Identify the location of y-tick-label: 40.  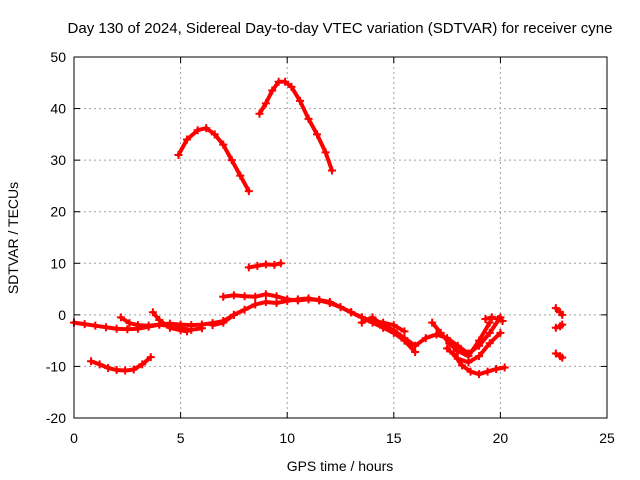
(58, 109).